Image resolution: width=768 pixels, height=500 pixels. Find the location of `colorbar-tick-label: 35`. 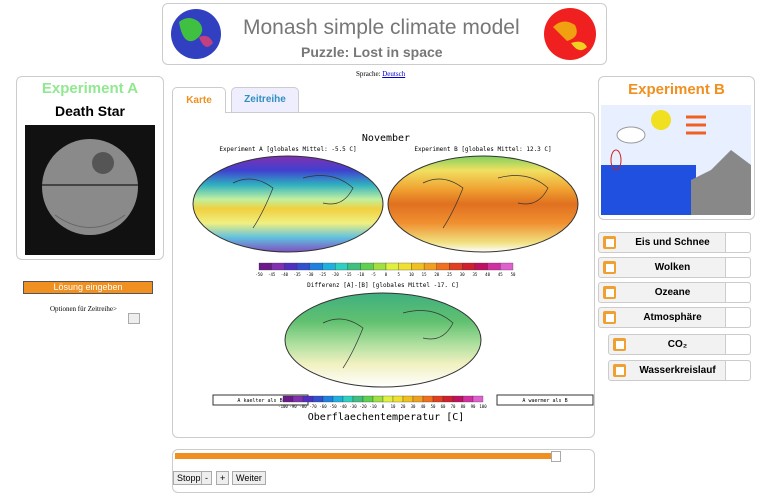

colorbar-tick-label: 35 is located at coordinates (474, 274).